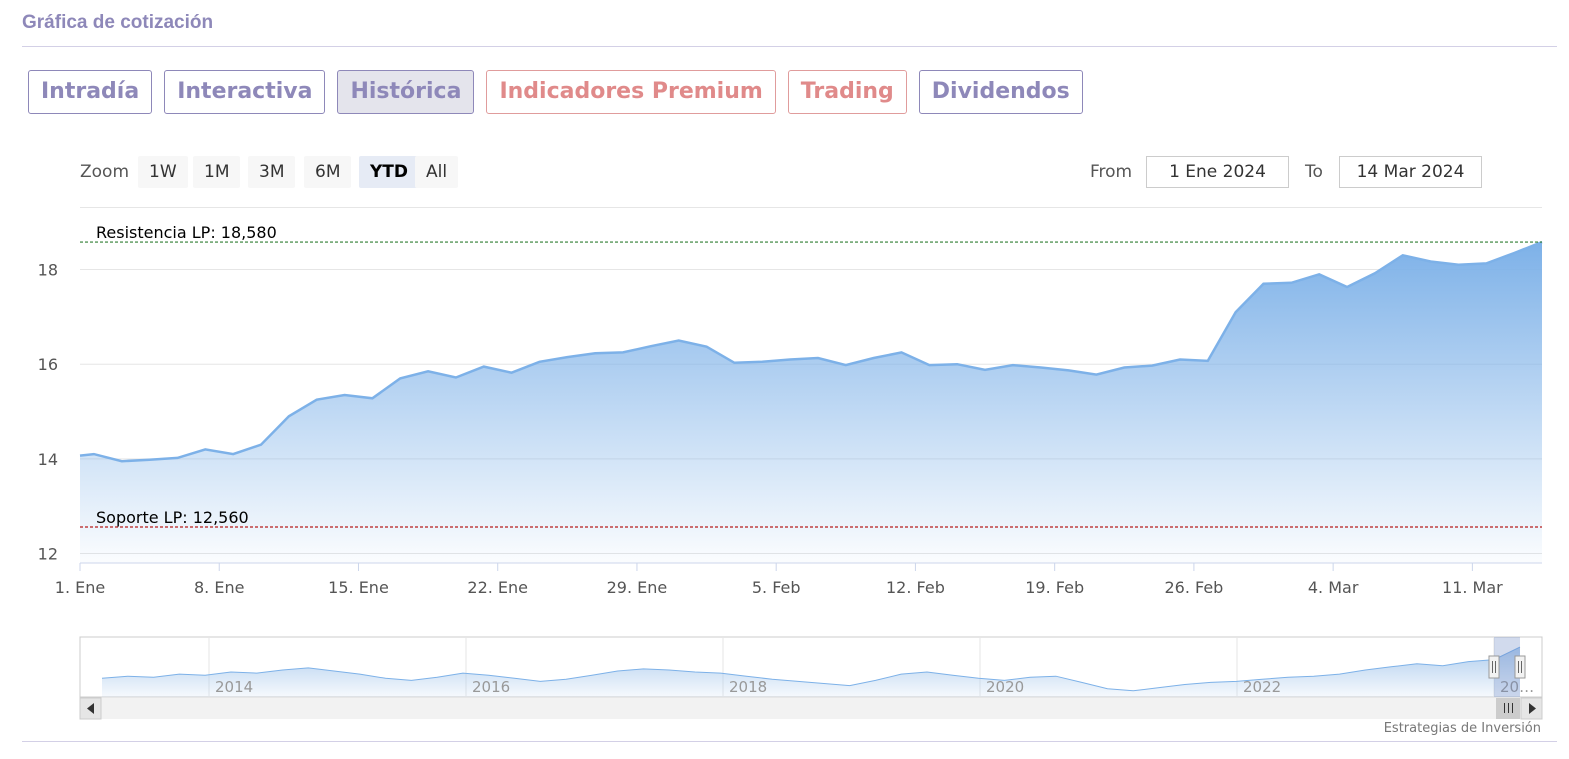 The height and width of the screenshot is (759, 1569). I want to click on navigator-year-label: 2020, so click(1005, 687).